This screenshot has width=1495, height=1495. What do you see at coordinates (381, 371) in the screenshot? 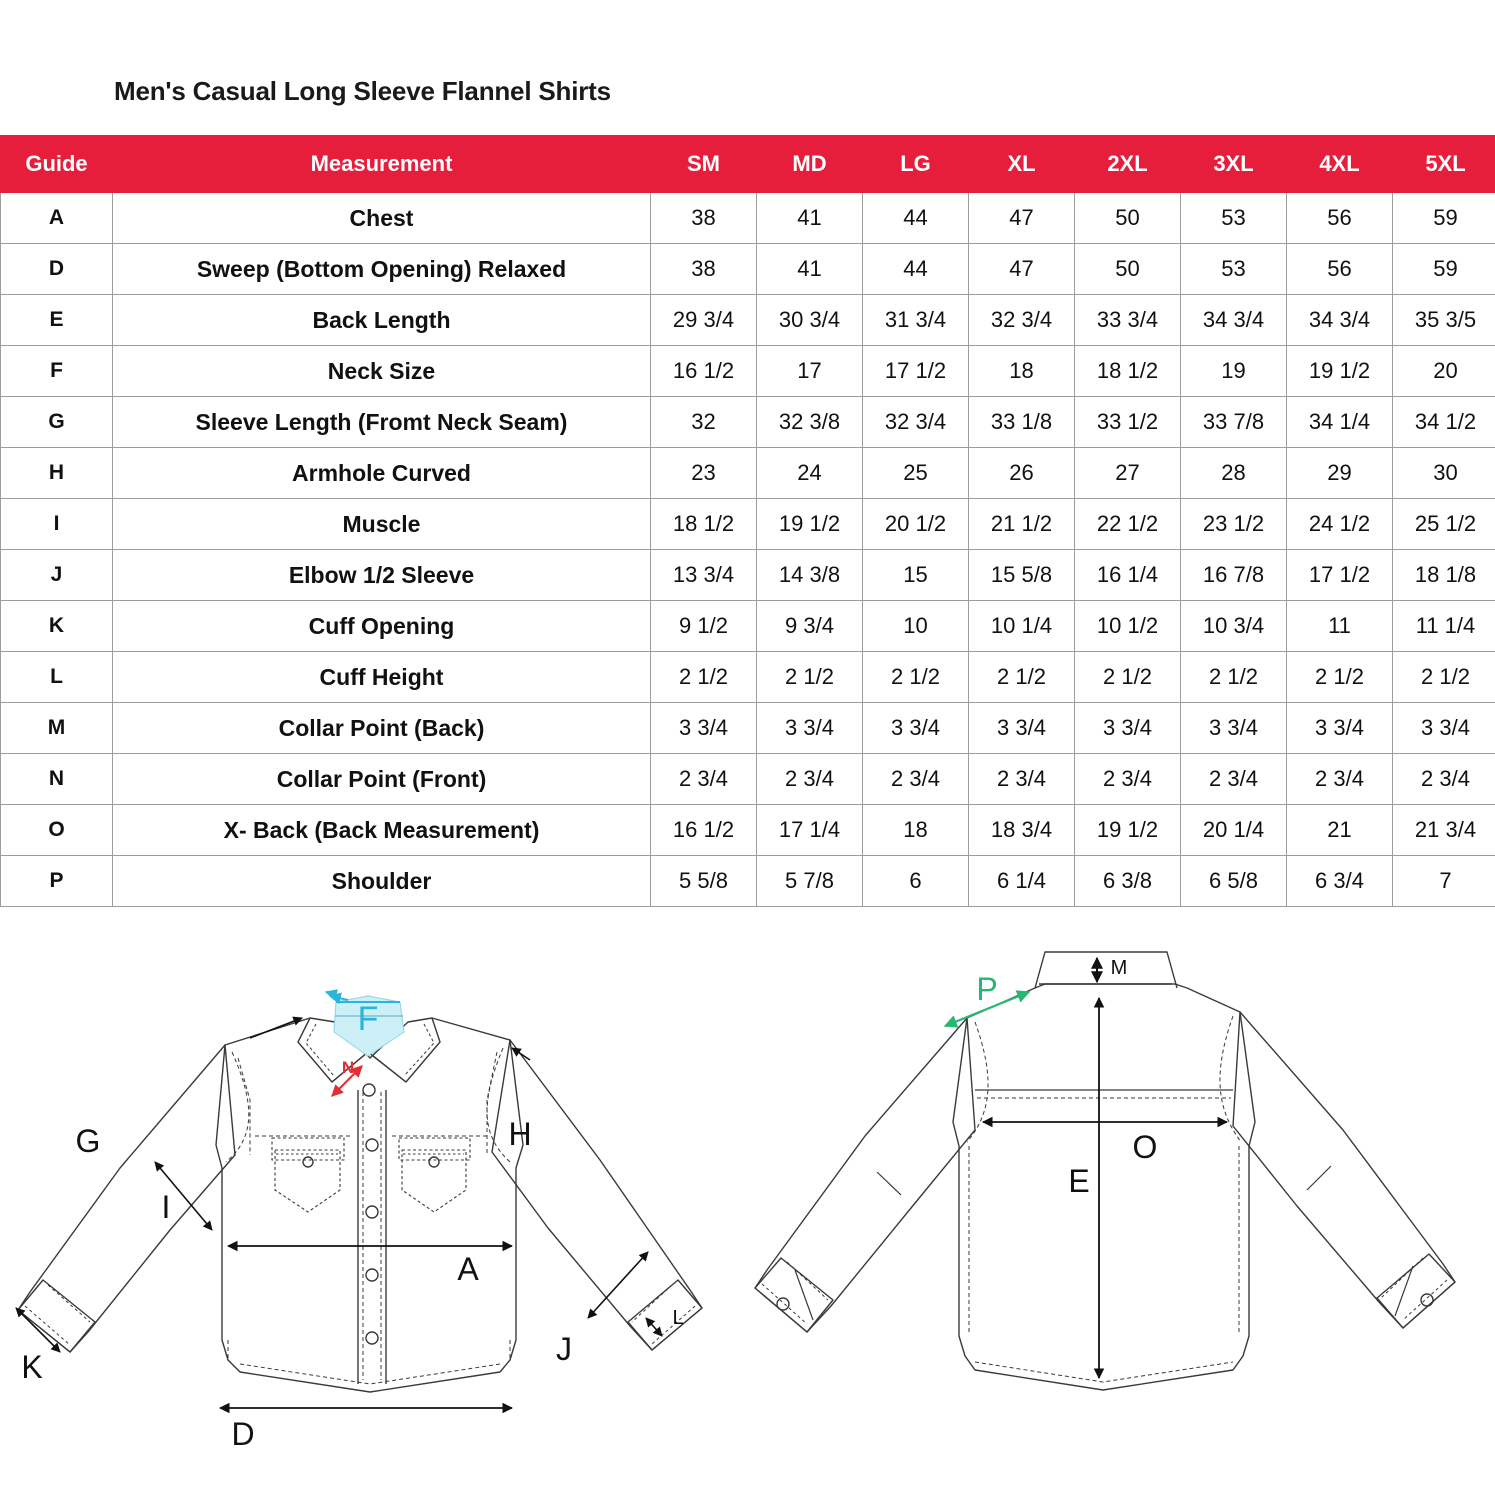
I see `measurement-cell: Neck Size` at bounding box center [381, 371].